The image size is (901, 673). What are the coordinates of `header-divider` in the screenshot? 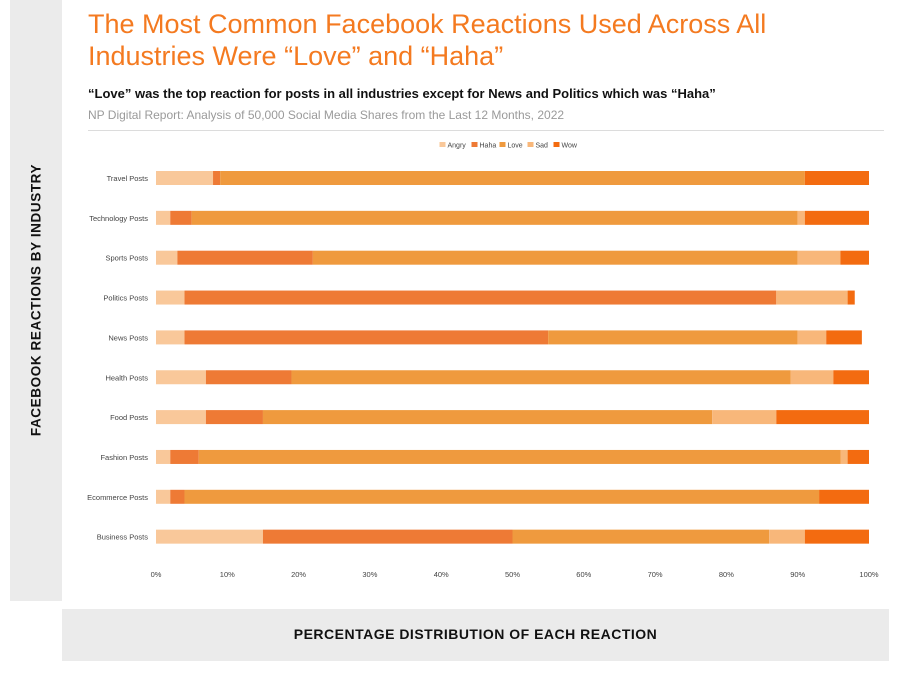 It's located at (486, 130).